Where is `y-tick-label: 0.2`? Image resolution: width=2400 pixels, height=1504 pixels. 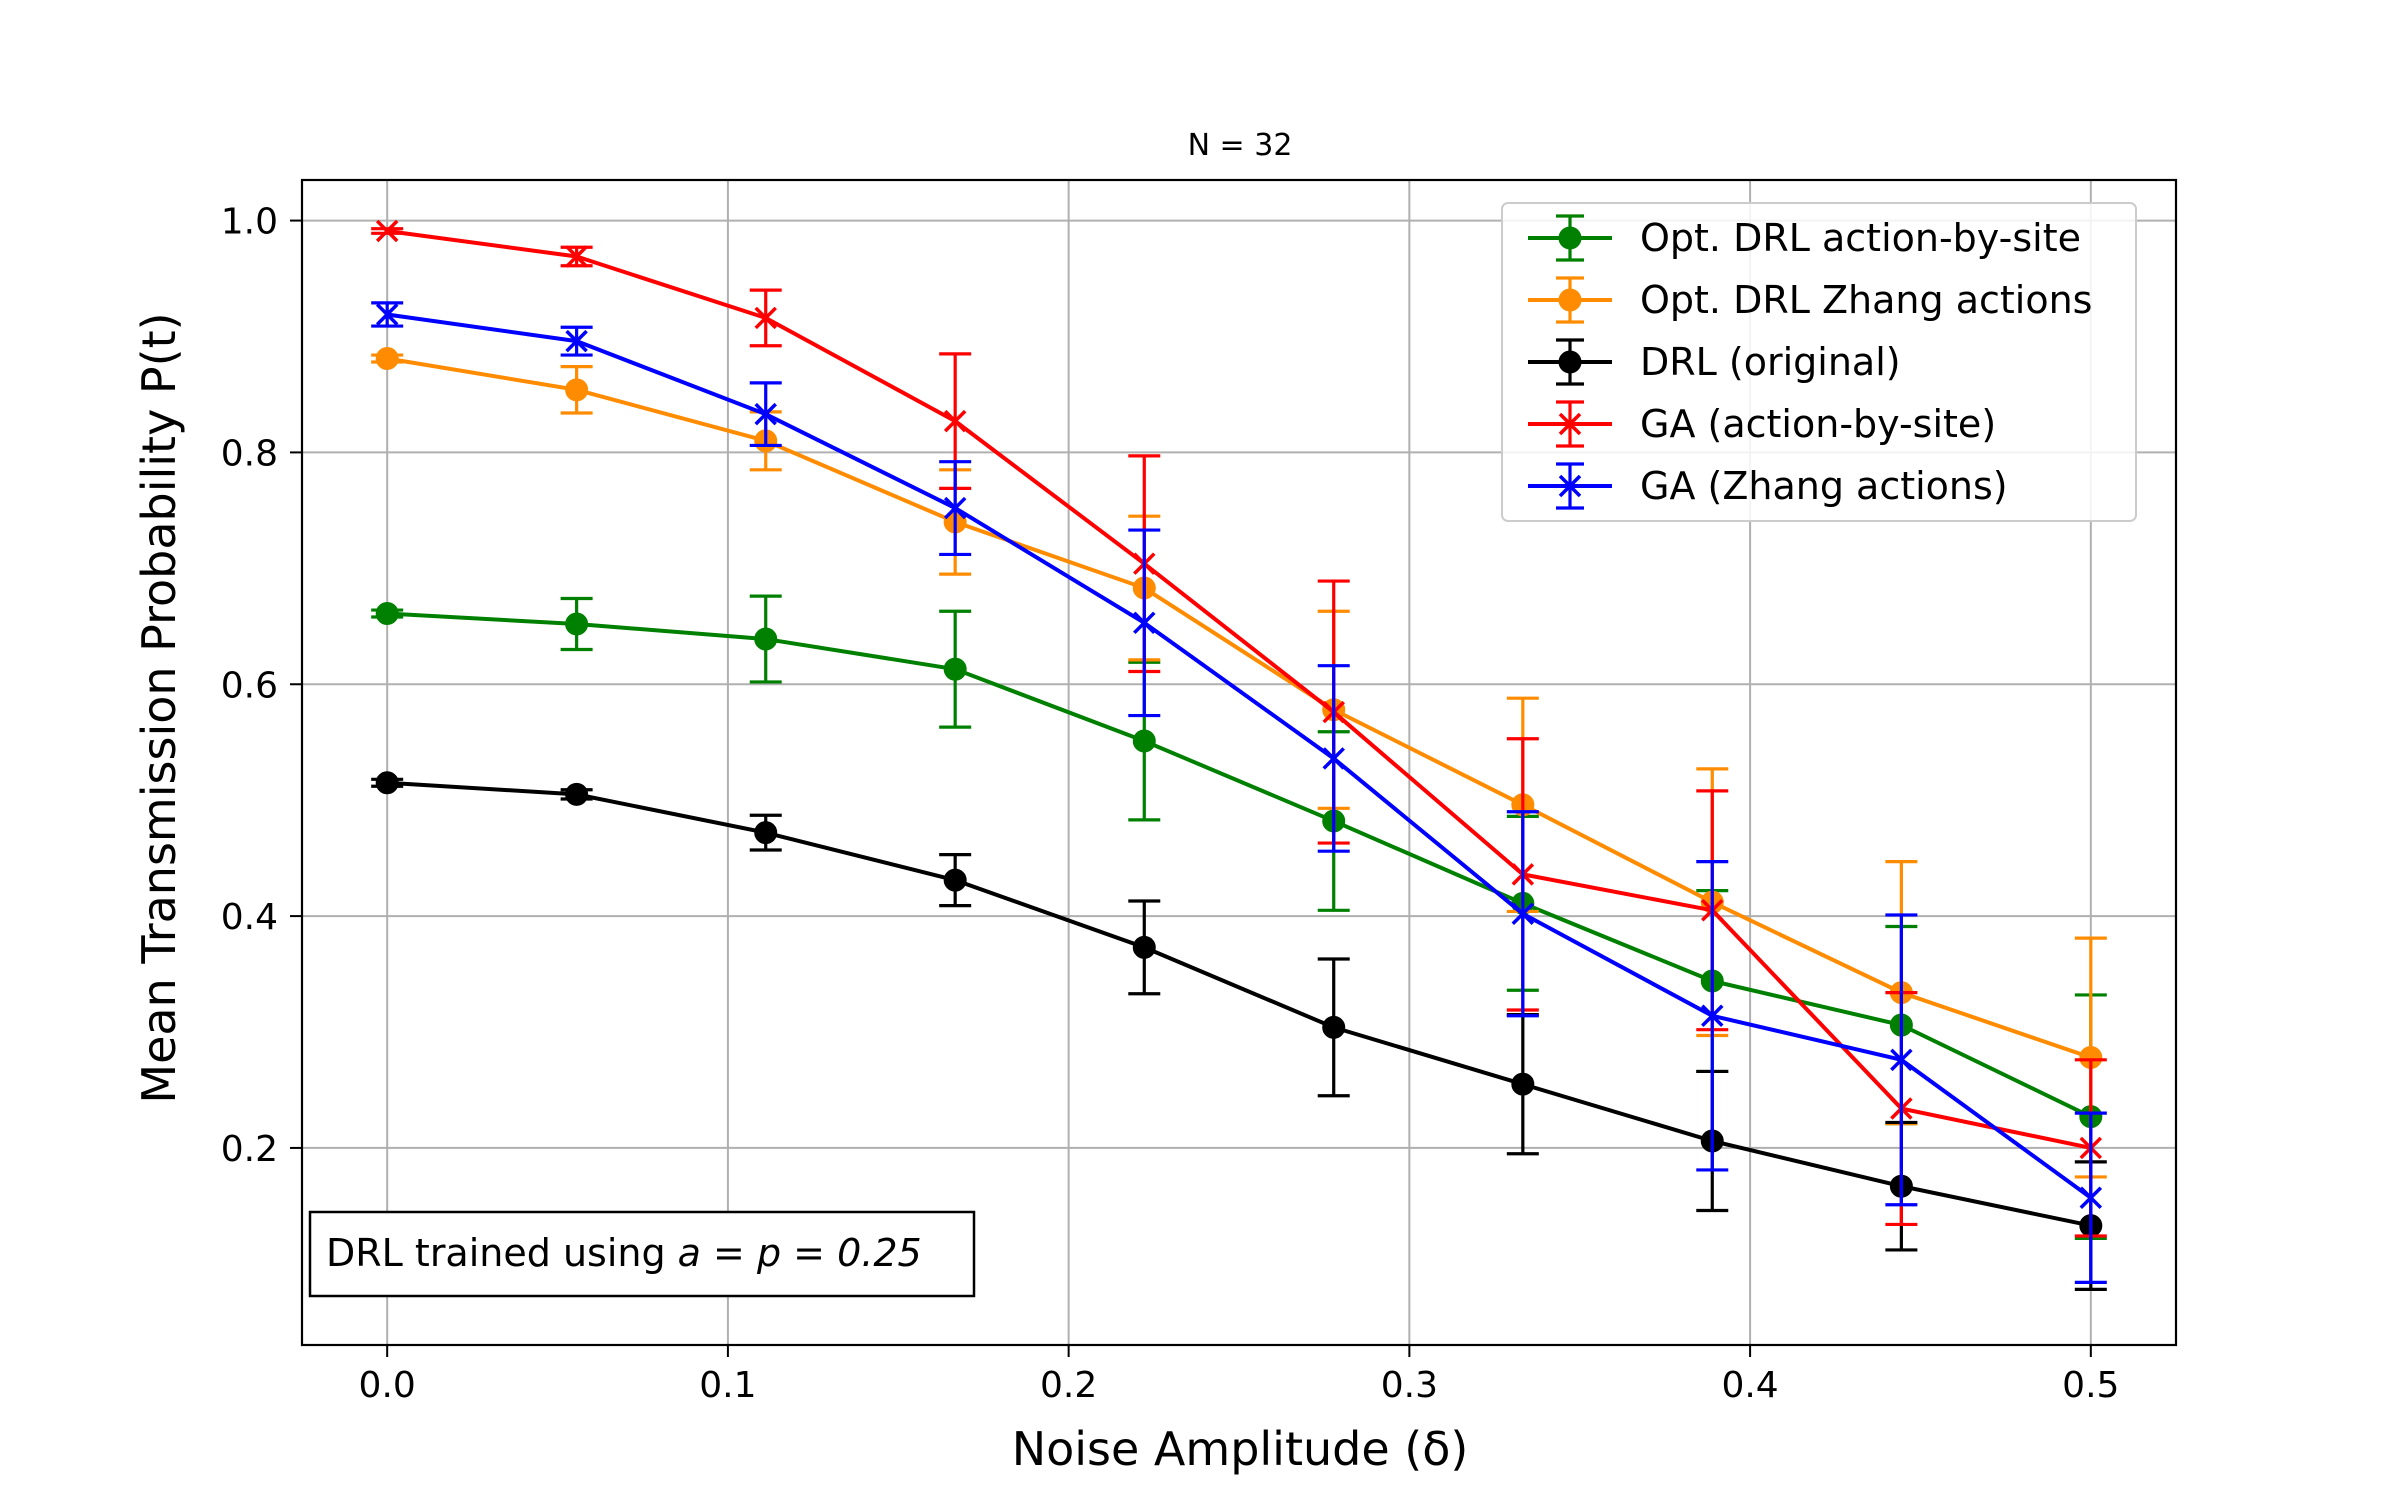 y-tick-label: 0.2 is located at coordinates (249, 1149).